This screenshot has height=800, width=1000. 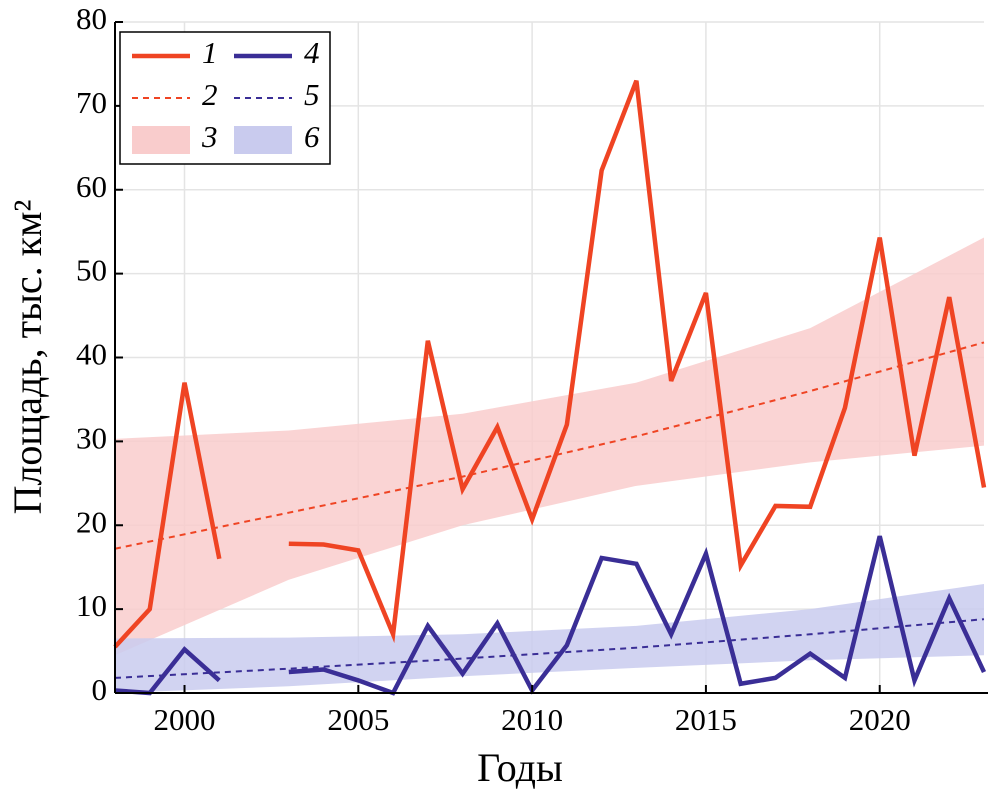 I want to click on y-tick-label: 70, so click(x=91, y=102).